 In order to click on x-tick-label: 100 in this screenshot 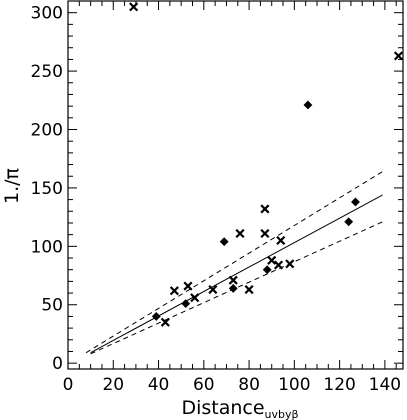, I will do `click(294, 385)`.